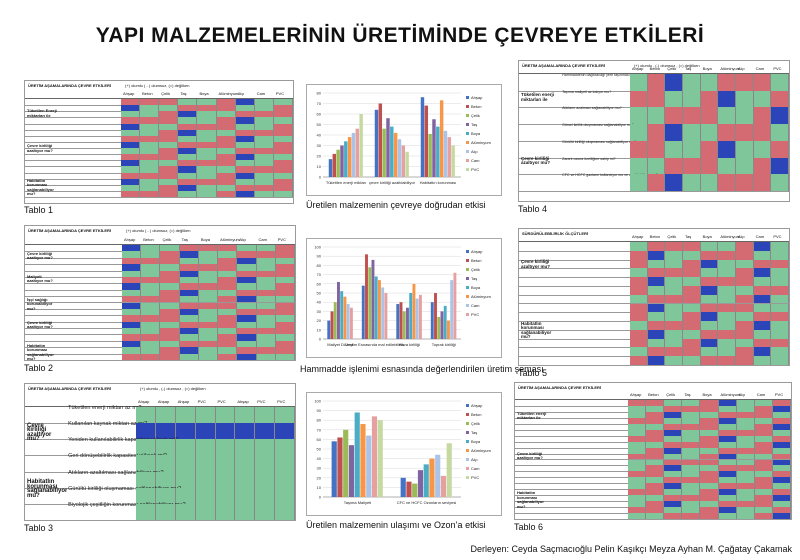 The height and width of the screenshot is (560, 800). Describe the element at coordinates (653, 394) in the screenshot. I see `column-header: Beton` at that location.